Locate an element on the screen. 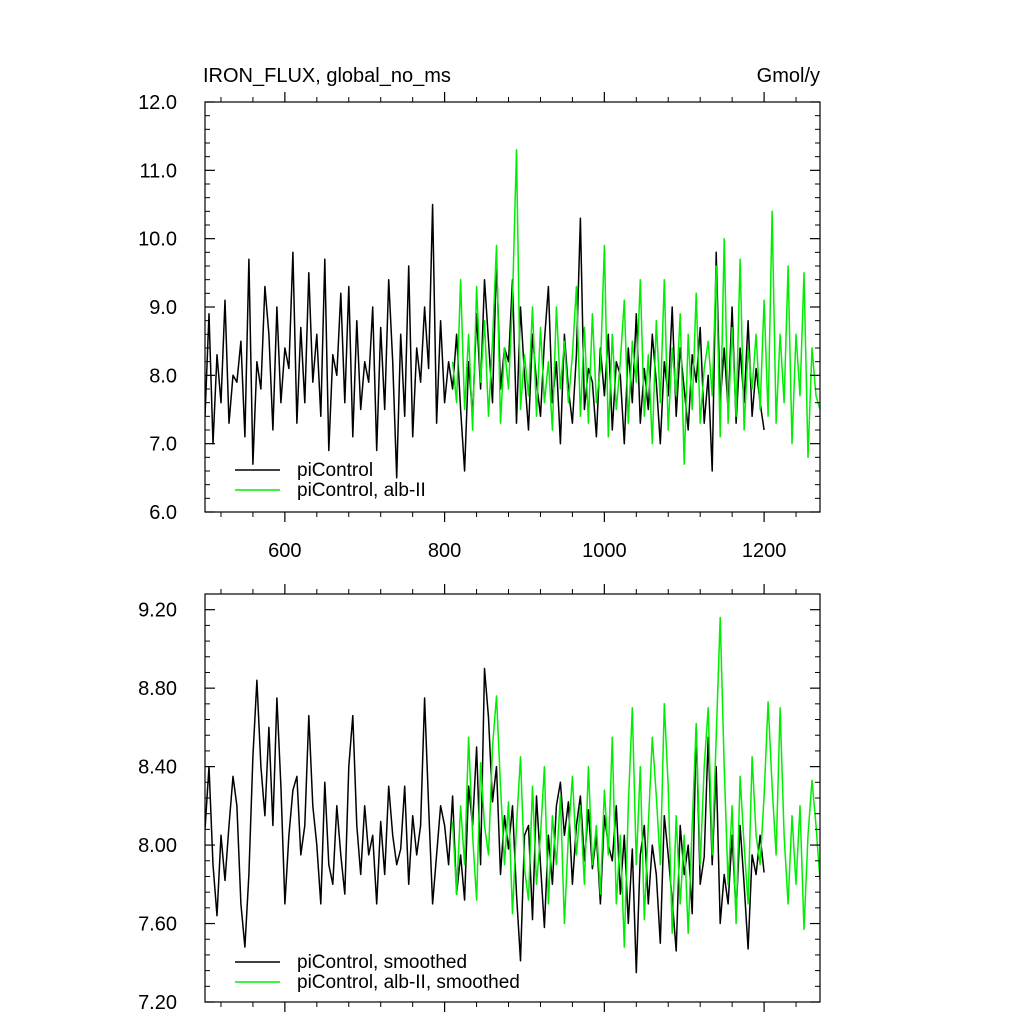 The height and width of the screenshot is (1024, 1024). bottom-y-tick-label: 7.20 is located at coordinates (157, 1003).